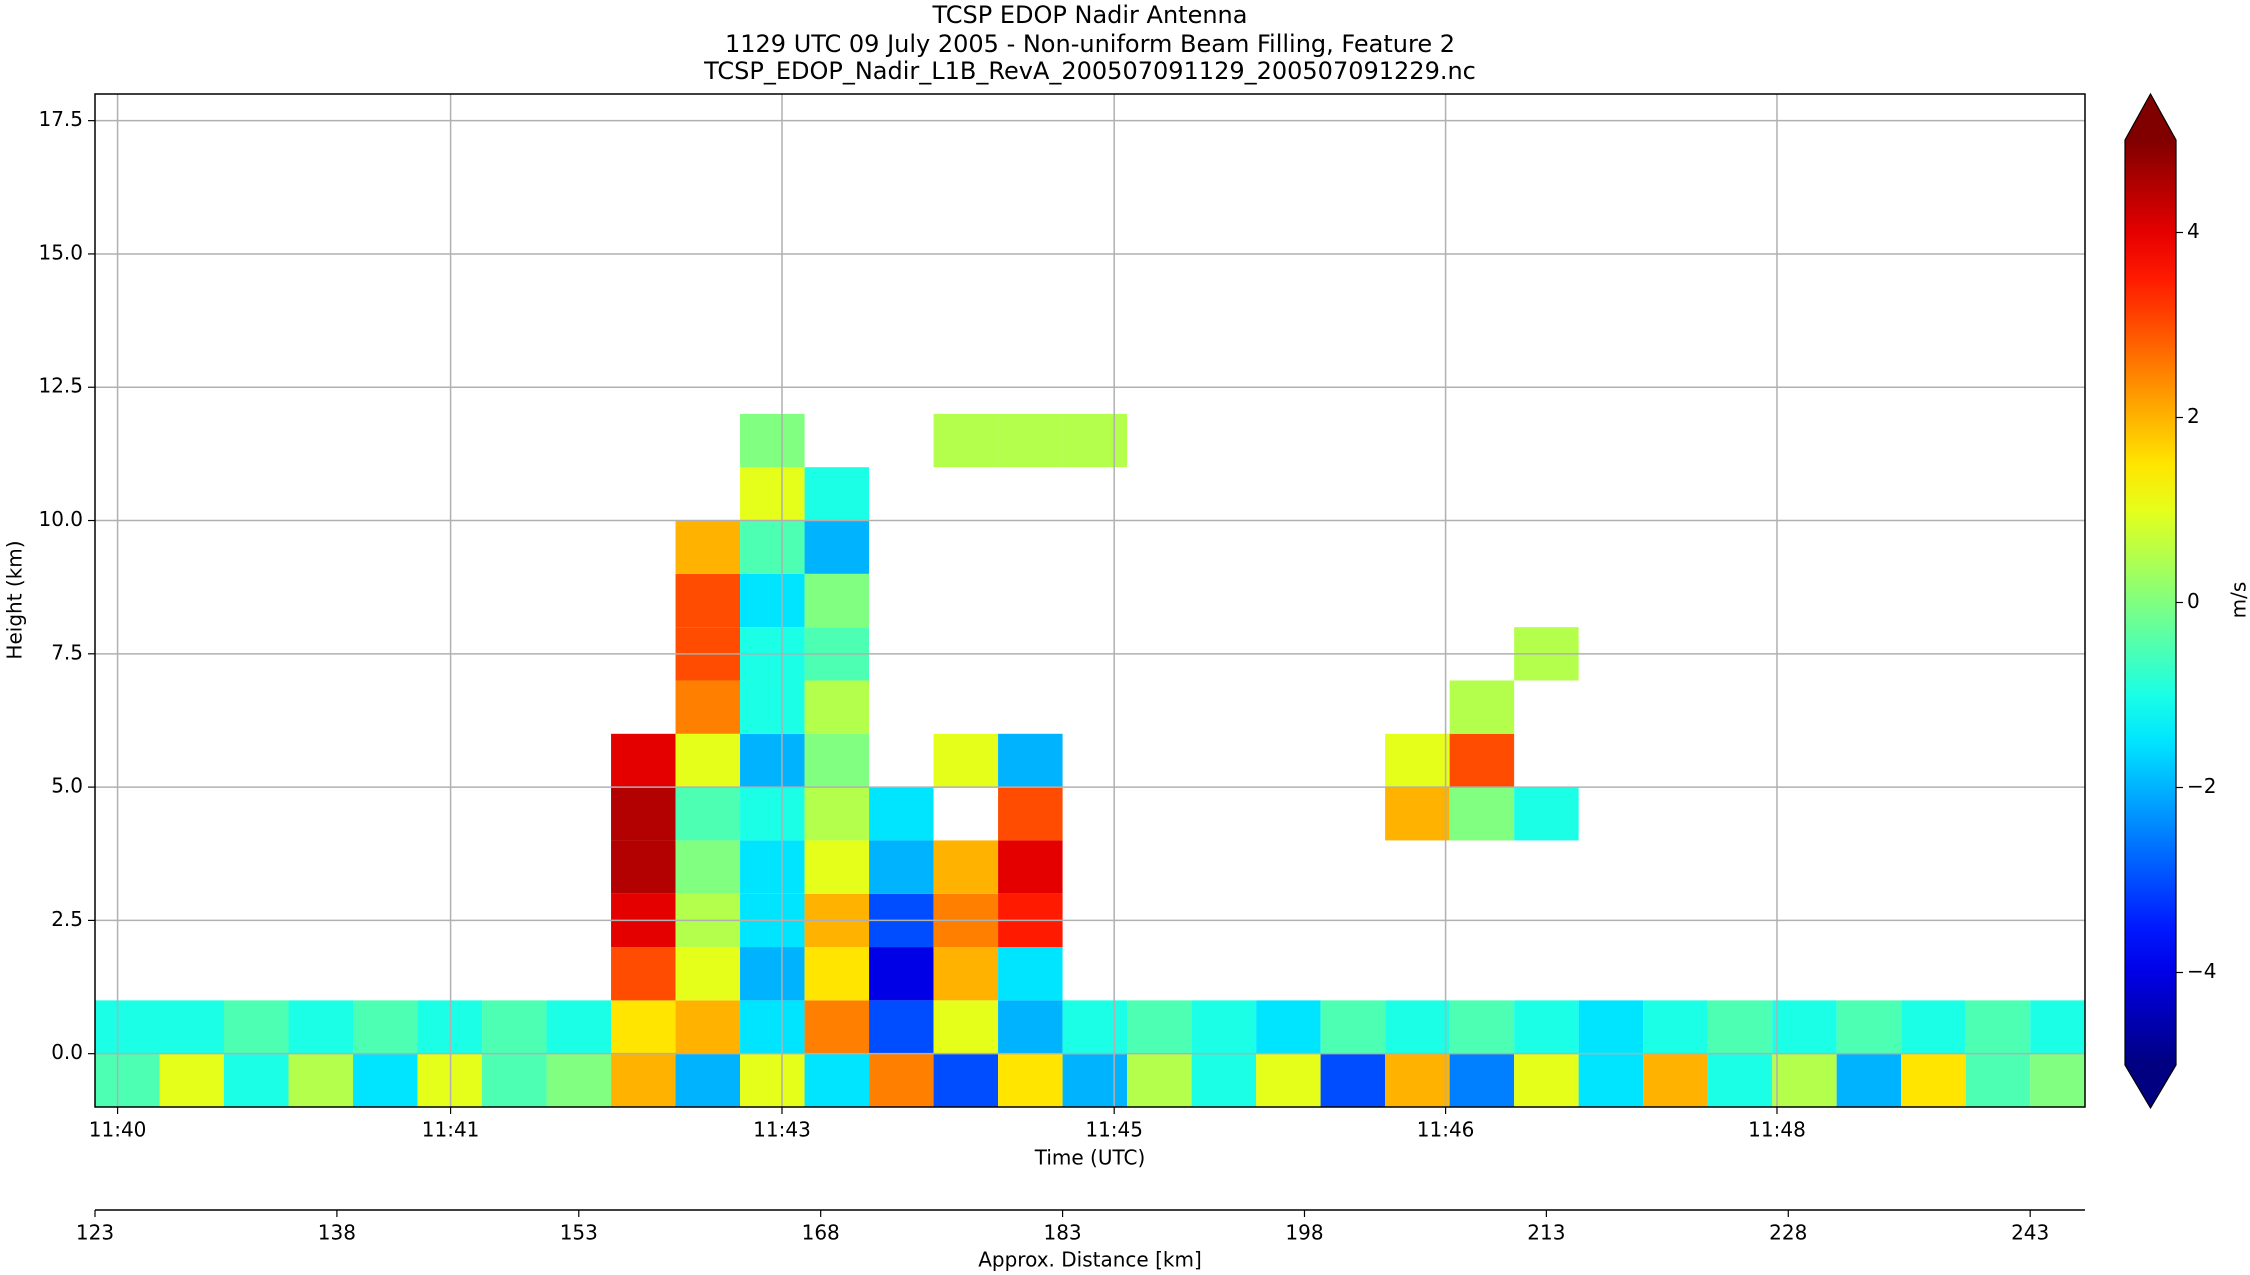  Describe the element at coordinates (1114, 1130) in the screenshot. I see `x-tick-label: 11:45` at that location.